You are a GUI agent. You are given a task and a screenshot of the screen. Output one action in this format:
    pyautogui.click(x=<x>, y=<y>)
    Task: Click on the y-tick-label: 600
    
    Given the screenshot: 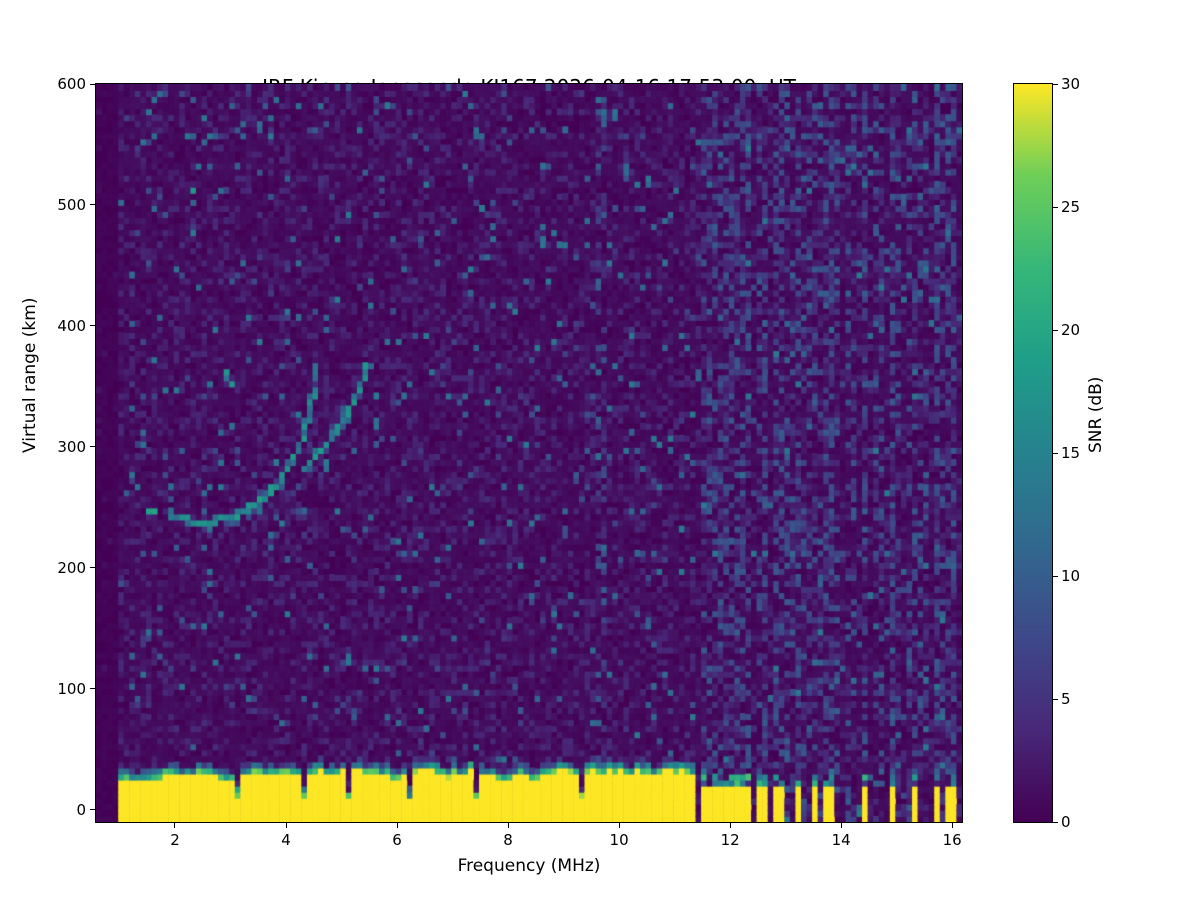 What is the action you would take?
    pyautogui.click(x=71, y=84)
    